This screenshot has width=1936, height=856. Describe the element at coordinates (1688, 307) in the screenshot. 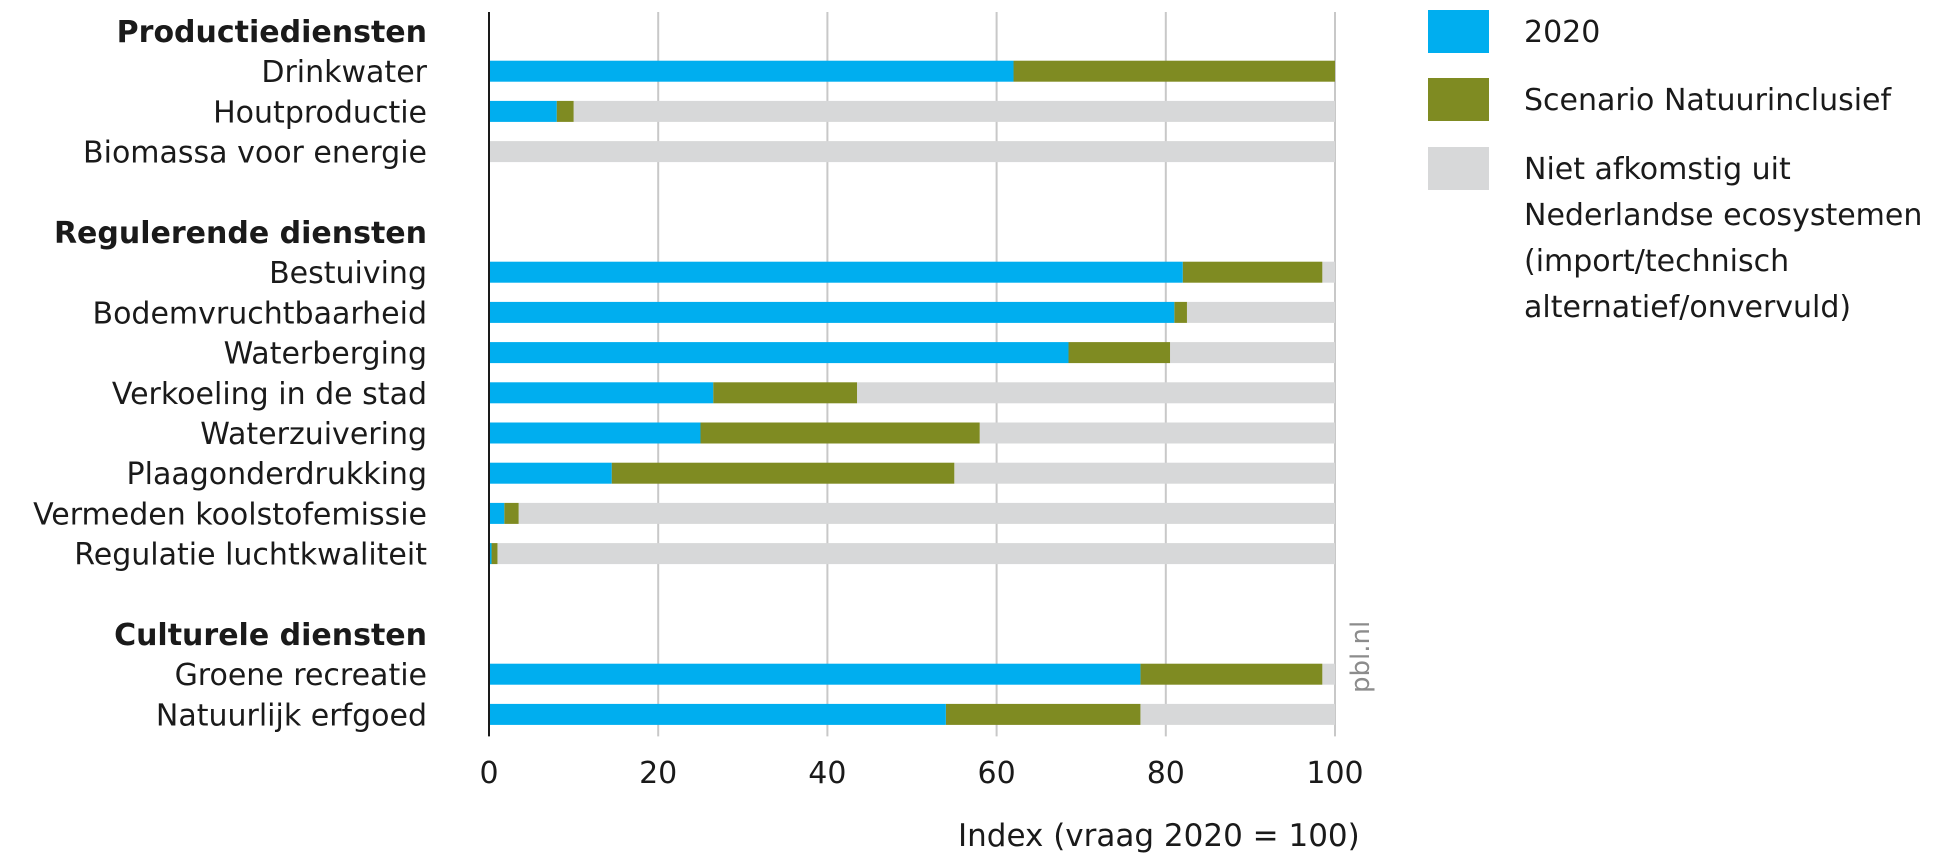

I see `legend-label-remainder-line-4: alternatief/onvervuld)` at that location.